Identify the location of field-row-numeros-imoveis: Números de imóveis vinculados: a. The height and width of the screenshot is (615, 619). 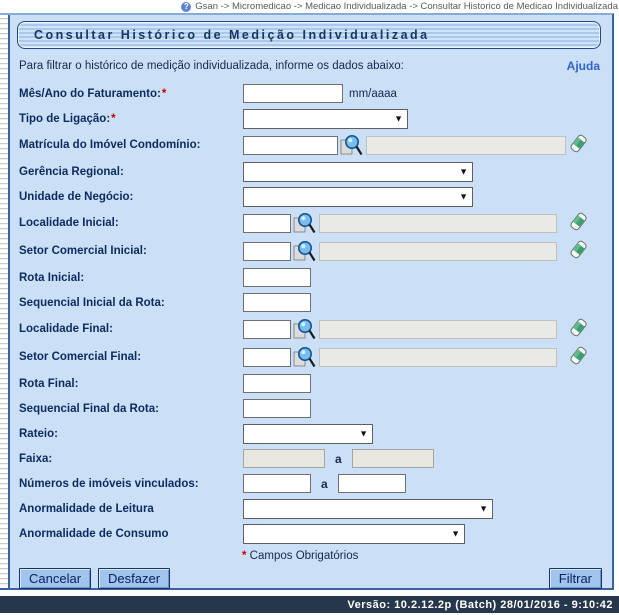
(310, 483).